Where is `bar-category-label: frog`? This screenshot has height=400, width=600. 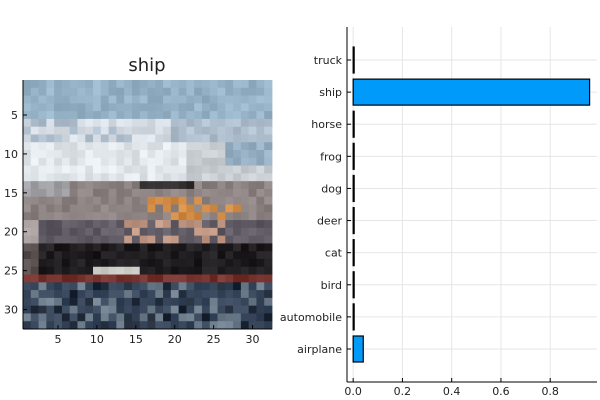 bar-category-label: frog is located at coordinates (331, 156).